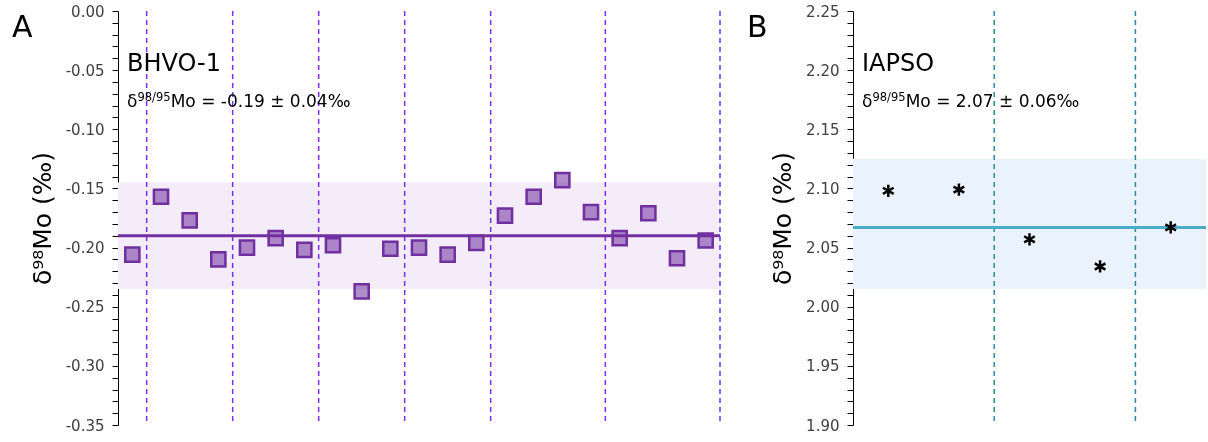 The width and height of the screenshot is (1208, 442). What do you see at coordinates (174, 63) in the screenshot?
I see `text: BHVO-1` at bounding box center [174, 63].